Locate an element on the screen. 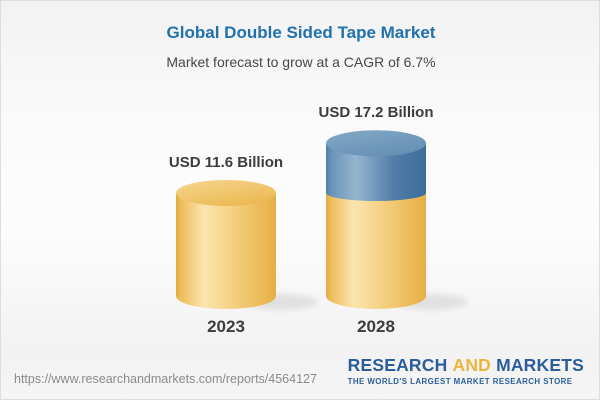  bar-value-label-2028: USD 17.2 Billion is located at coordinates (376, 112).